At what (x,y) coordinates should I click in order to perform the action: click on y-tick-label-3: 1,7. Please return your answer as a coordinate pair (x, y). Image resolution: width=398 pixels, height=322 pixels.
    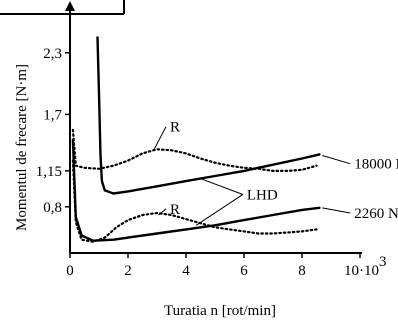
    Looking at the image, I should click on (52, 115).